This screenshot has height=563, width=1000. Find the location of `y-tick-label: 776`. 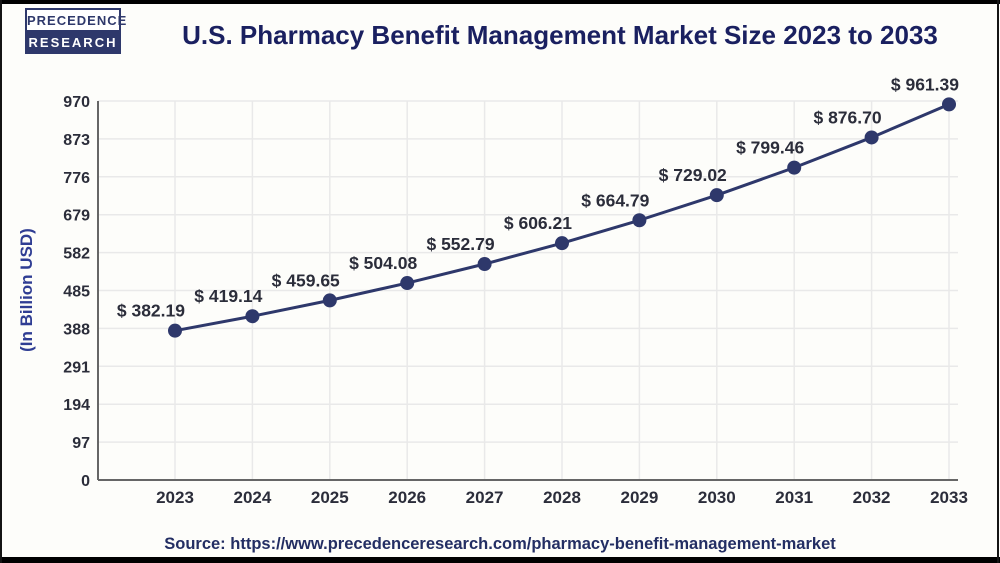

y-tick-label: 776 is located at coordinates (76, 178).